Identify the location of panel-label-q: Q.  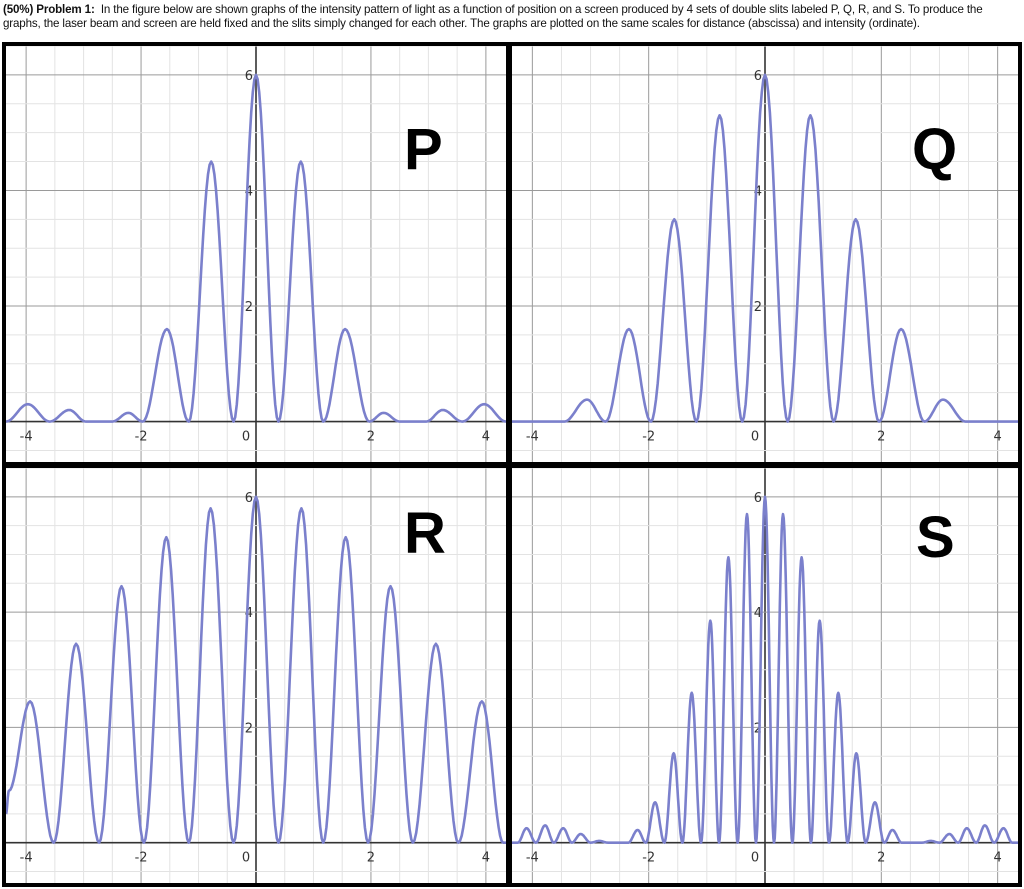
(935, 149).